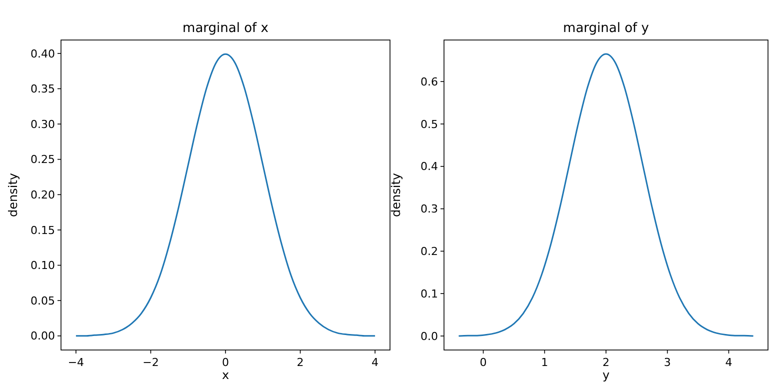  What do you see at coordinates (429, 124) in the screenshot?
I see `y-tick-label: 0.5` at bounding box center [429, 124].